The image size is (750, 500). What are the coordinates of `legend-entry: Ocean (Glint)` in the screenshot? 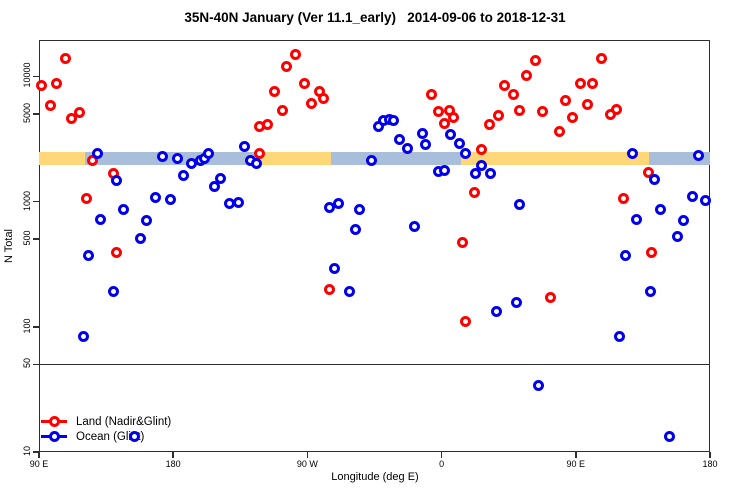 It's located at (106, 436).